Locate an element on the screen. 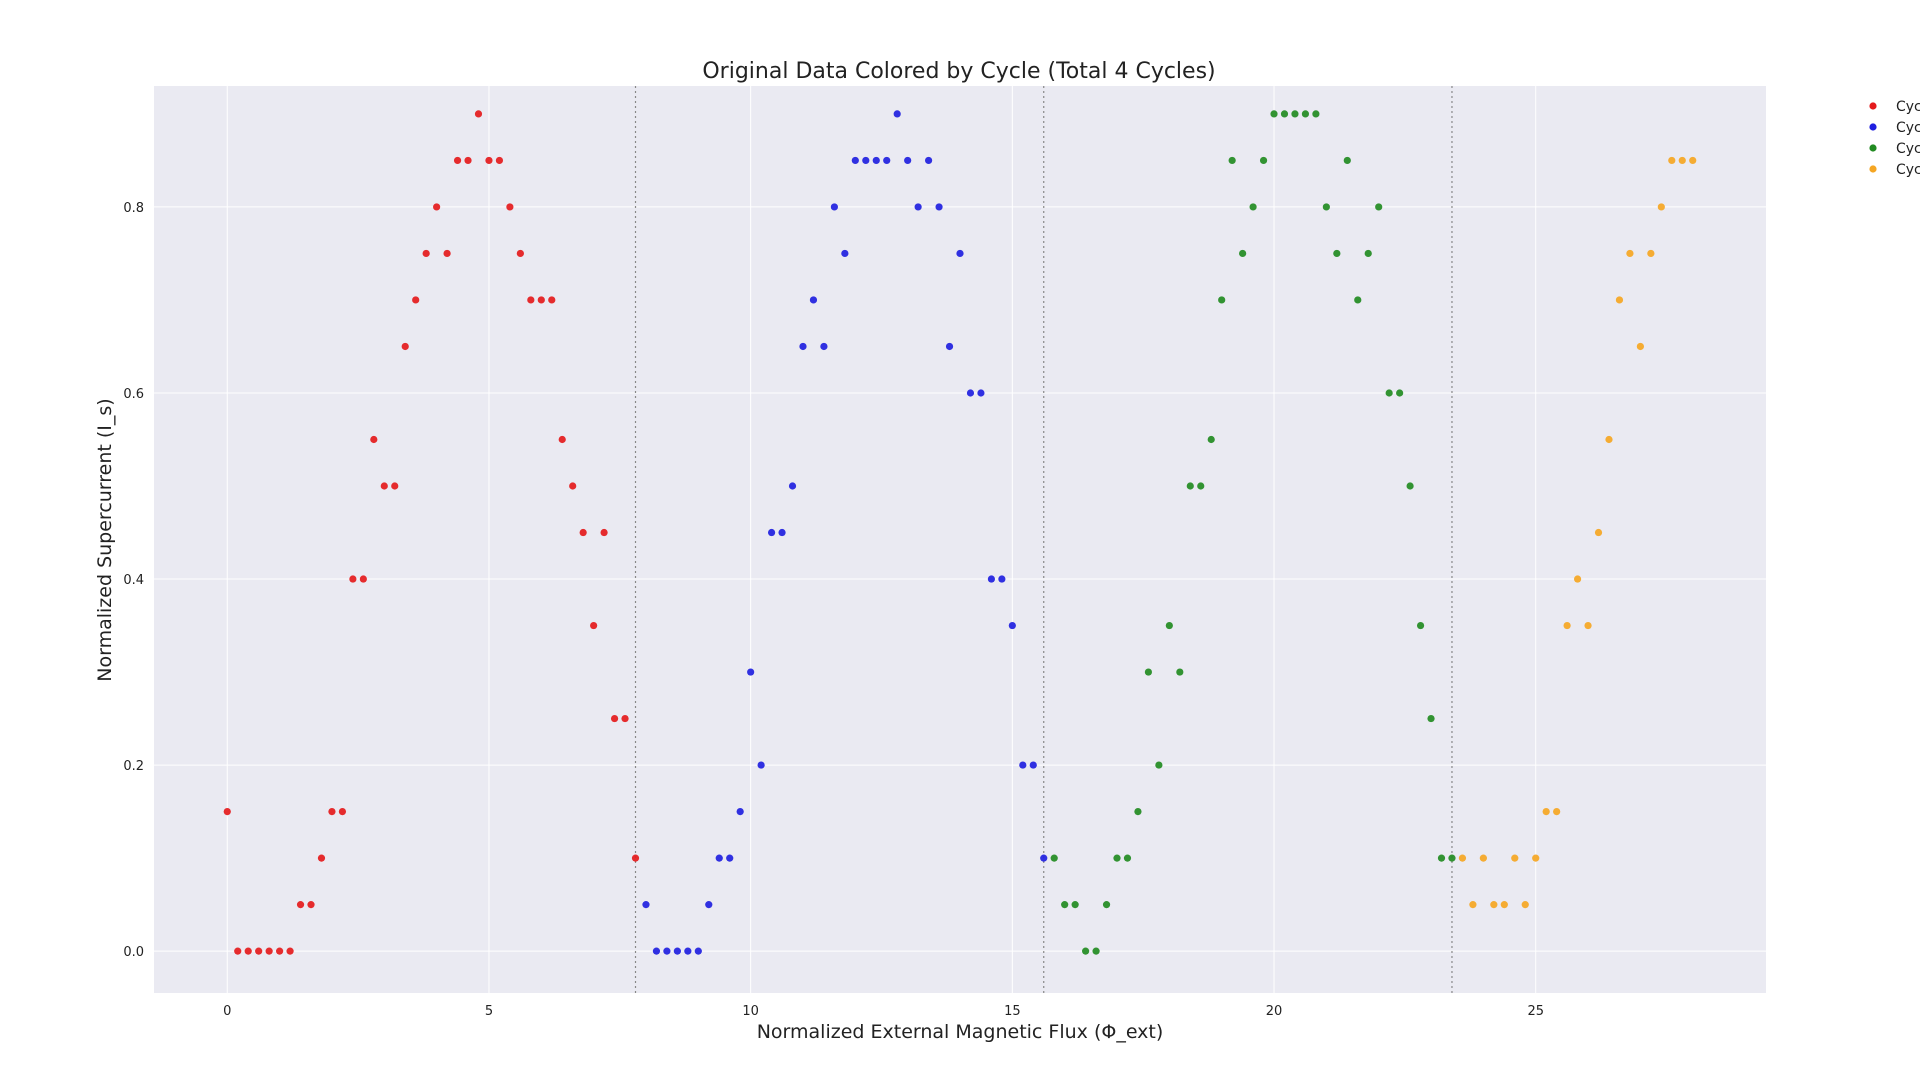  y-tick-label-3: 0.6 is located at coordinates (133, 394).